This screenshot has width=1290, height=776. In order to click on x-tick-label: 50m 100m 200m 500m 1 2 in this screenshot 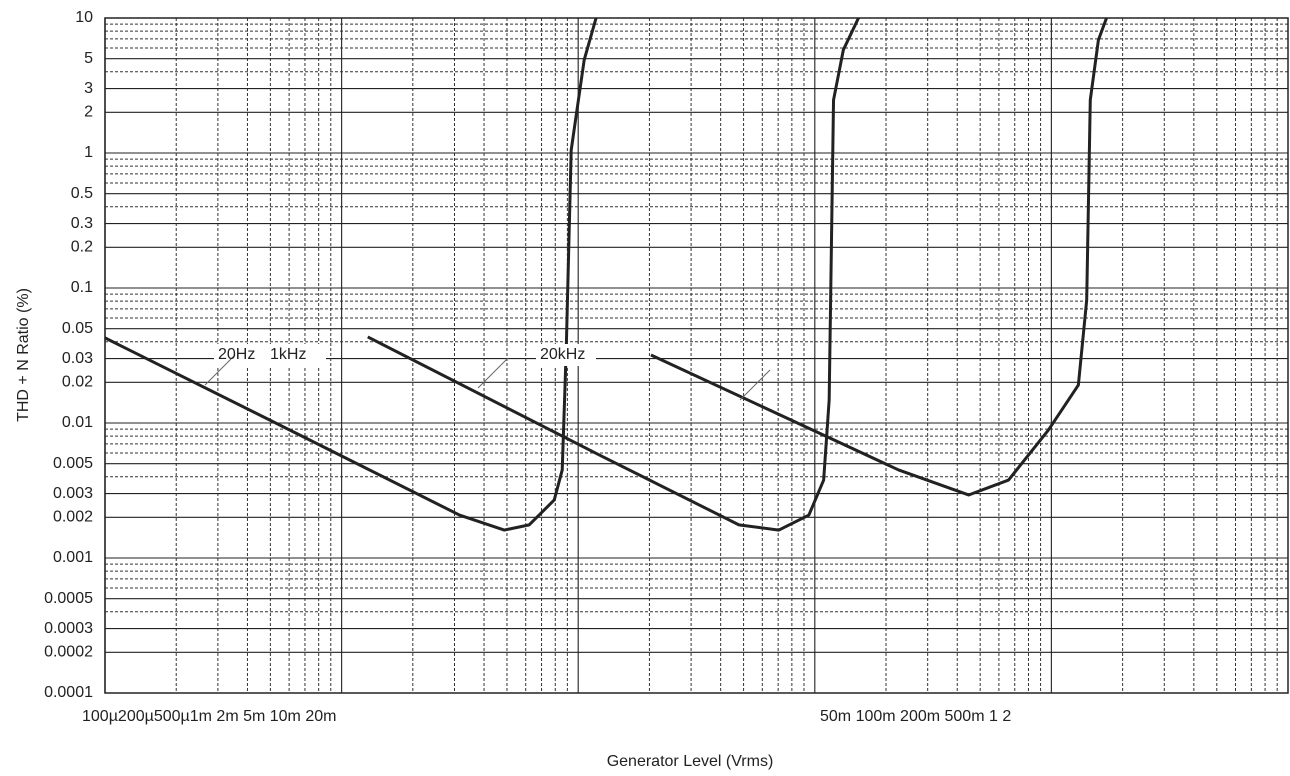, I will do `click(915, 716)`.